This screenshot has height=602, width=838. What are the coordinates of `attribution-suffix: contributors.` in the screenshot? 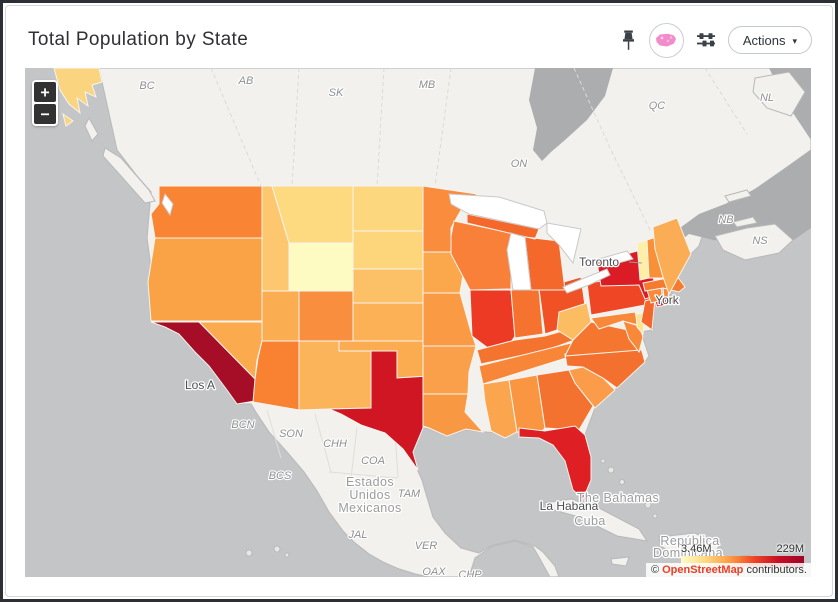 It's located at (775, 570).